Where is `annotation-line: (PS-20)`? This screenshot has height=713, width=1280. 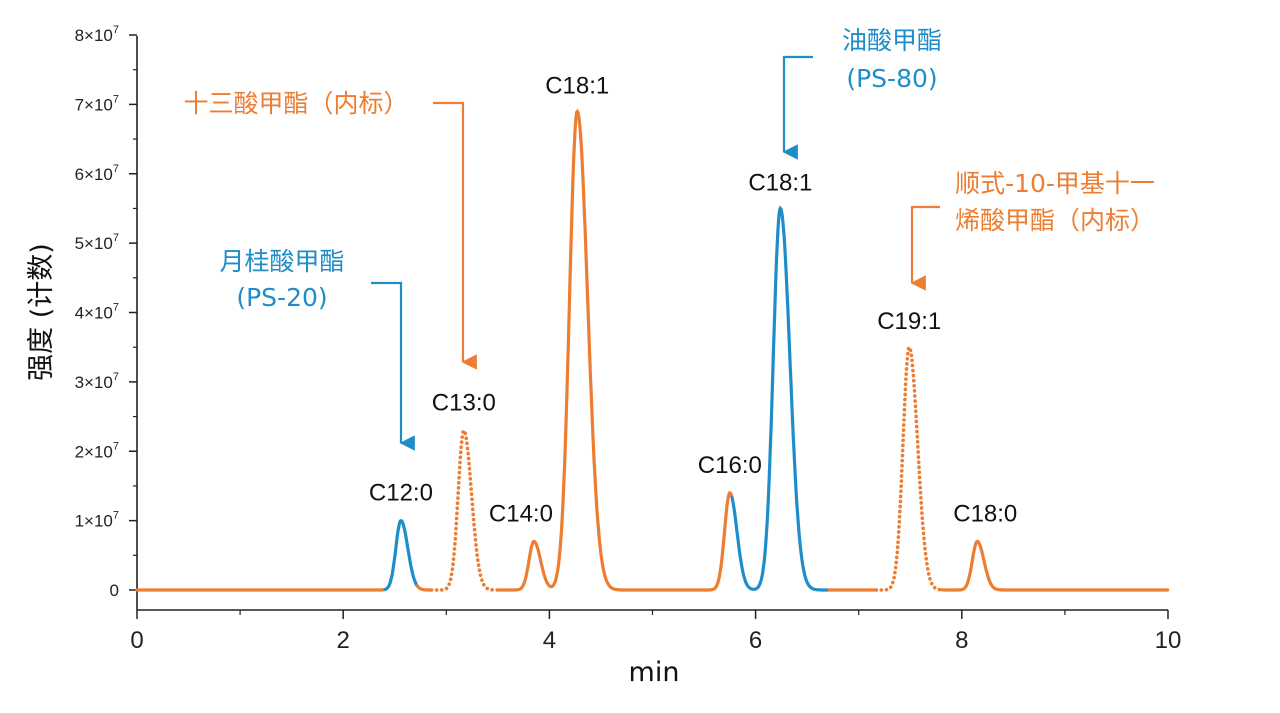
annotation-line: (PS-20) is located at coordinates (281, 297).